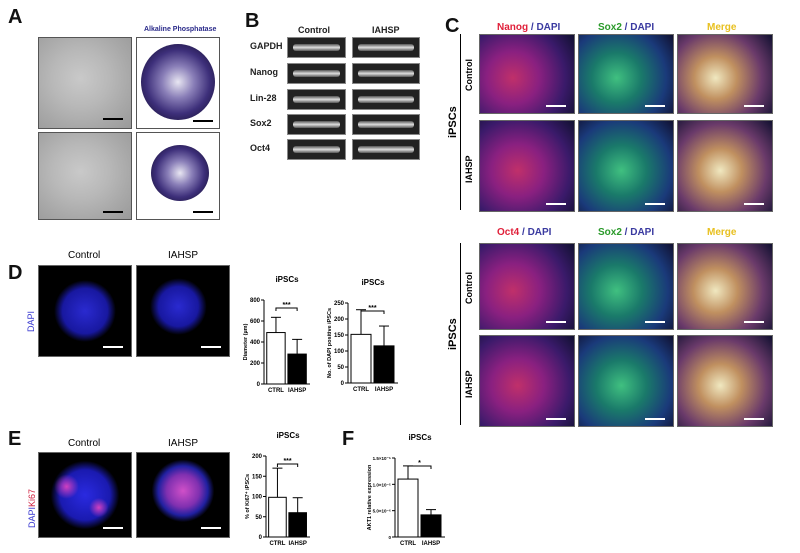 The height and width of the screenshot is (553, 800). What do you see at coordinates (178, 176) in the screenshot?
I see `ap-stain-image-iahsp` at bounding box center [178, 176].